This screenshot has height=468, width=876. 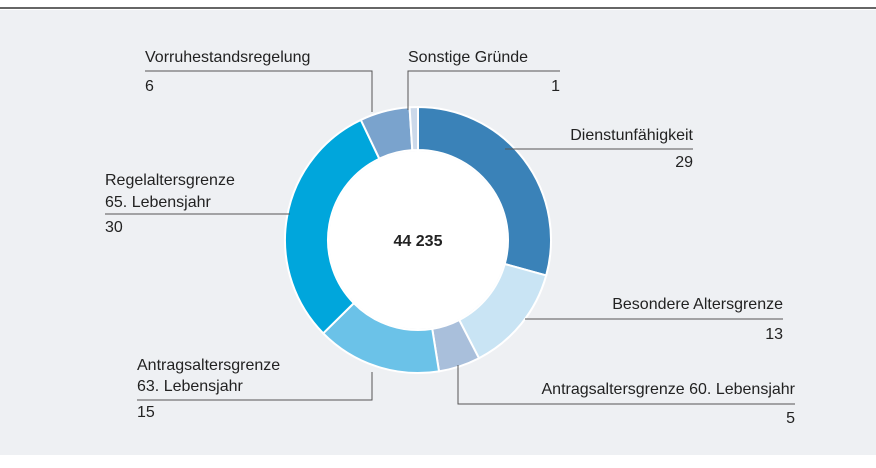 What do you see at coordinates (774, 334) in the screenshot?
I see `value-label: 13` at bounding box center [774, 334].